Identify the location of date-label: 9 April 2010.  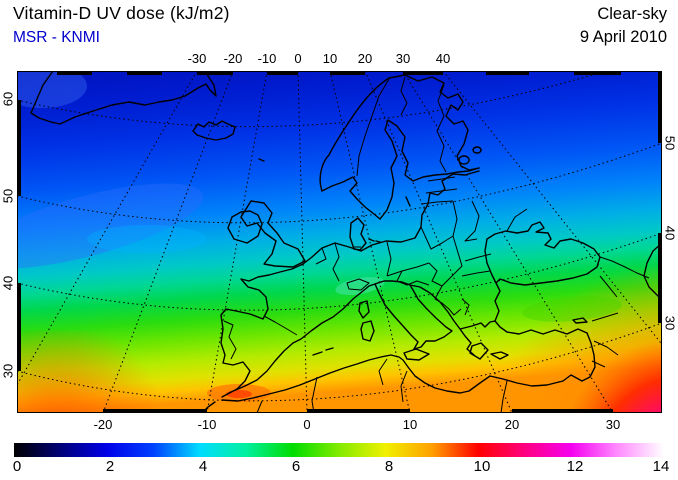
(623, 37).